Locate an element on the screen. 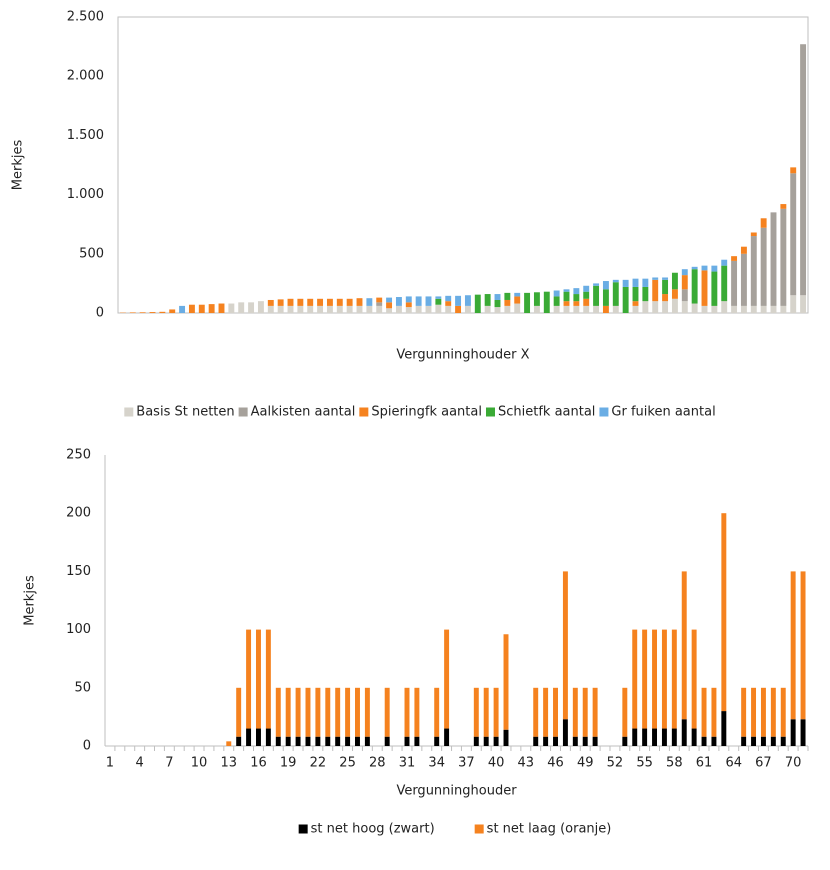  legend-label: st net laag (oranje) is located at coordinates (549, 829).